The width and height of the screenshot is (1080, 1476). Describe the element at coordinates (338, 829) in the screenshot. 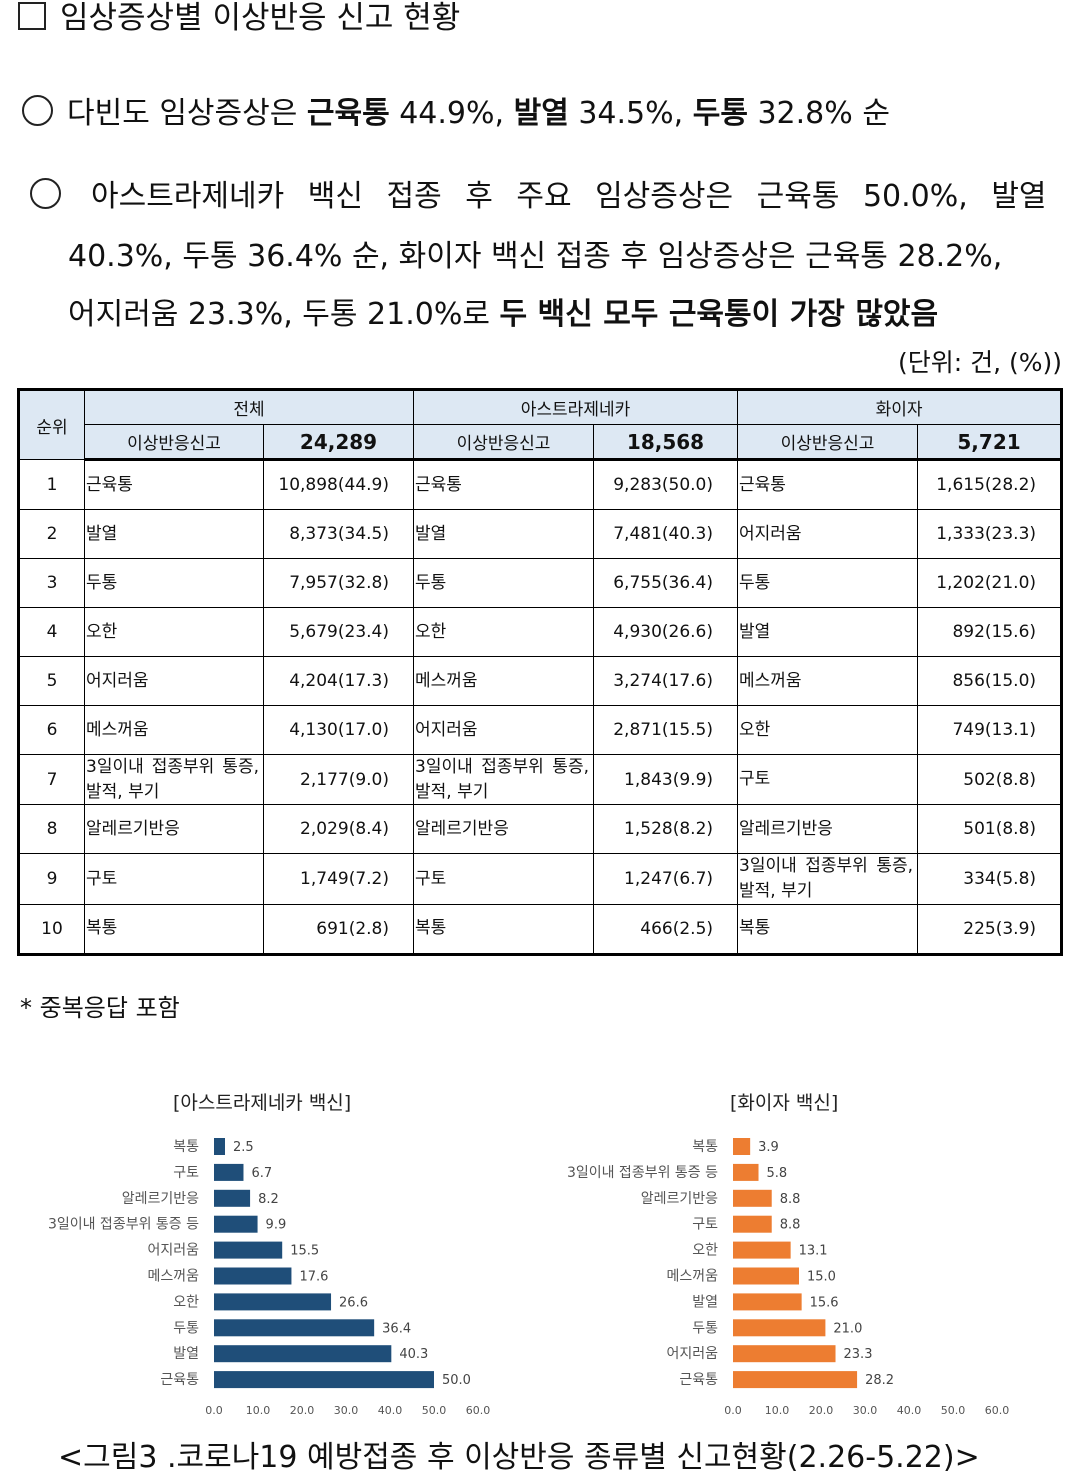

I see `count-cell: 2,029(8.4)` at that location.